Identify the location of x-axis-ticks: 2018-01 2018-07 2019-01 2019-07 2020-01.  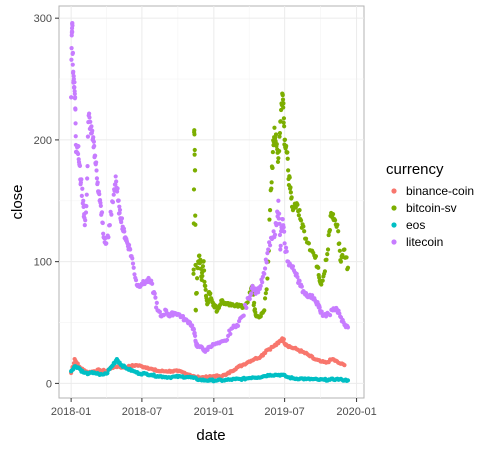
(214, 408).